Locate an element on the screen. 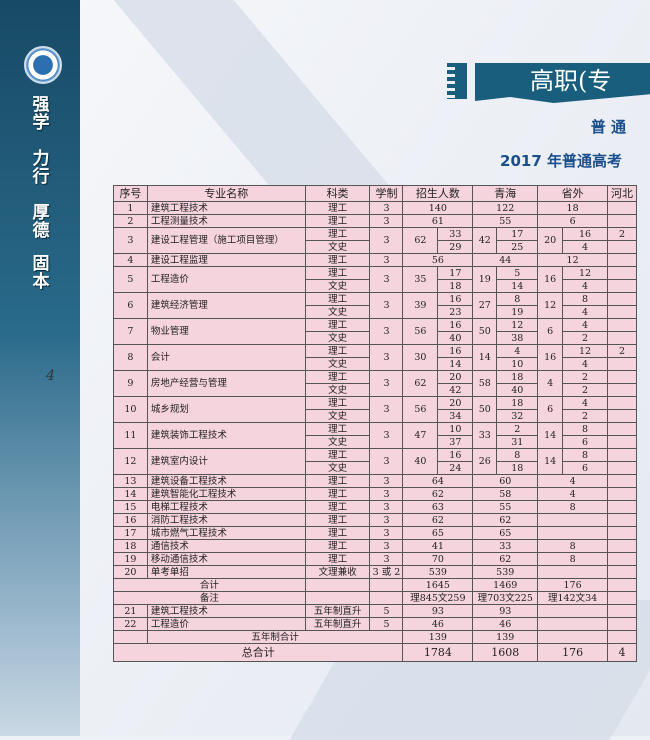 The height and width of the screenshot is (740, 650). other-provinces-science: 8 is located at coordinates (585, 455).